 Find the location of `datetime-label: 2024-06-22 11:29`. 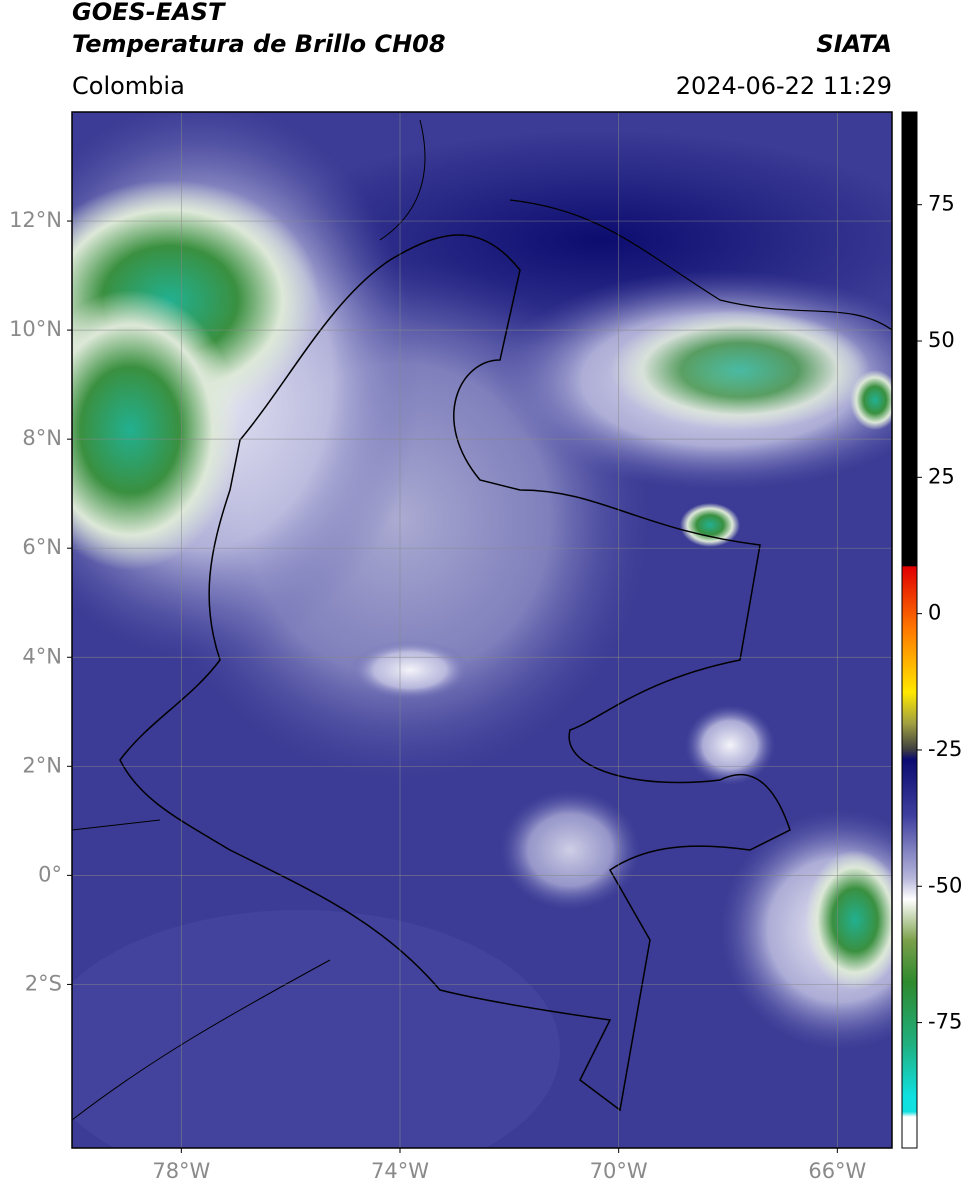

datetime-label: 2024-06-22 11:29 is located at coordinates (784, 86).